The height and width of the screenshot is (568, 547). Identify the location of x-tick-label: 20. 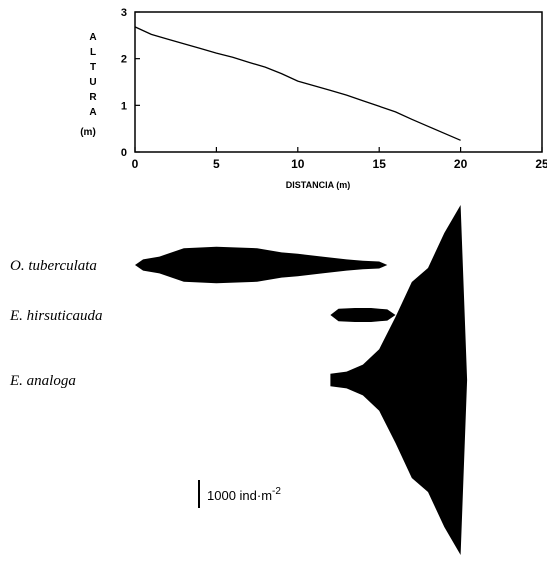
(461, 164).